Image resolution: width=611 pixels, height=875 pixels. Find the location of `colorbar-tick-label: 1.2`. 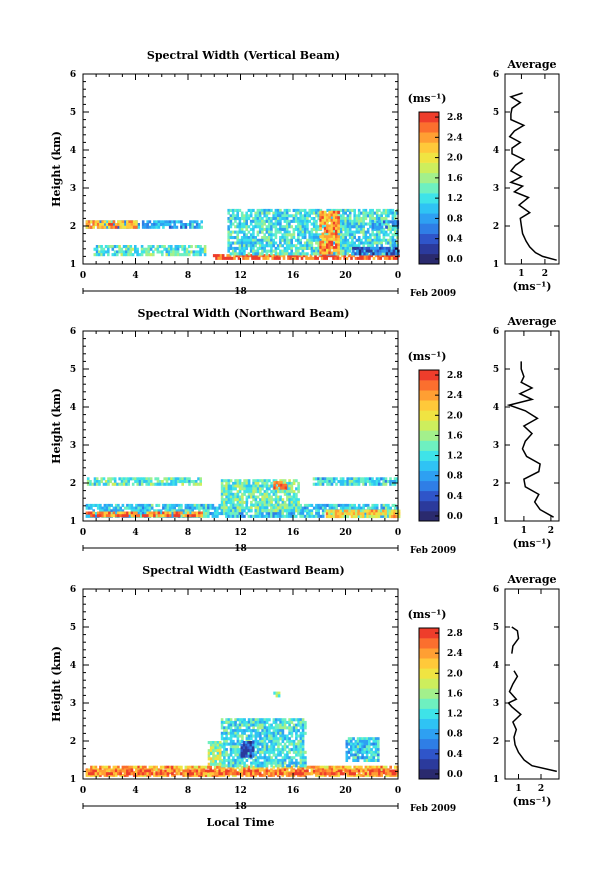

colorbar-tick-label: 1.2 is located at coordinates (455, 715).